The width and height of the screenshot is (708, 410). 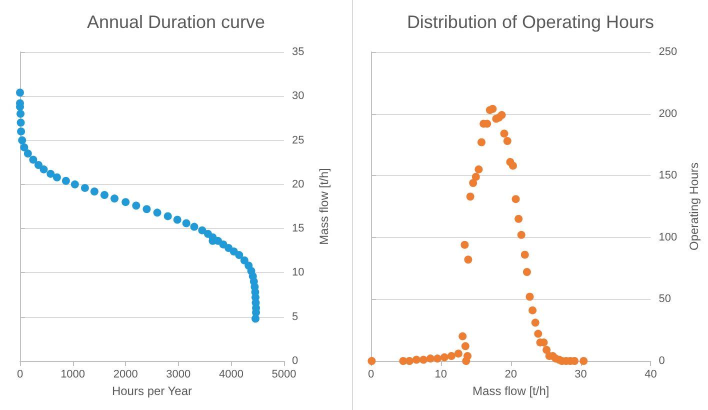 I want to click on x-tick-label: 5000, so click(x=284, y=374).